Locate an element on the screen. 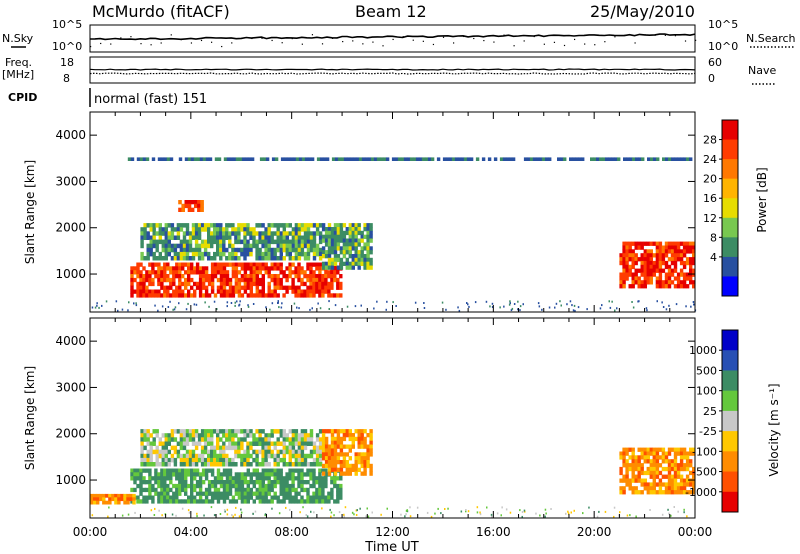 This screenshot has width=800, height=554. beam-title: Beam 12 is located at coordinates (391, 11).